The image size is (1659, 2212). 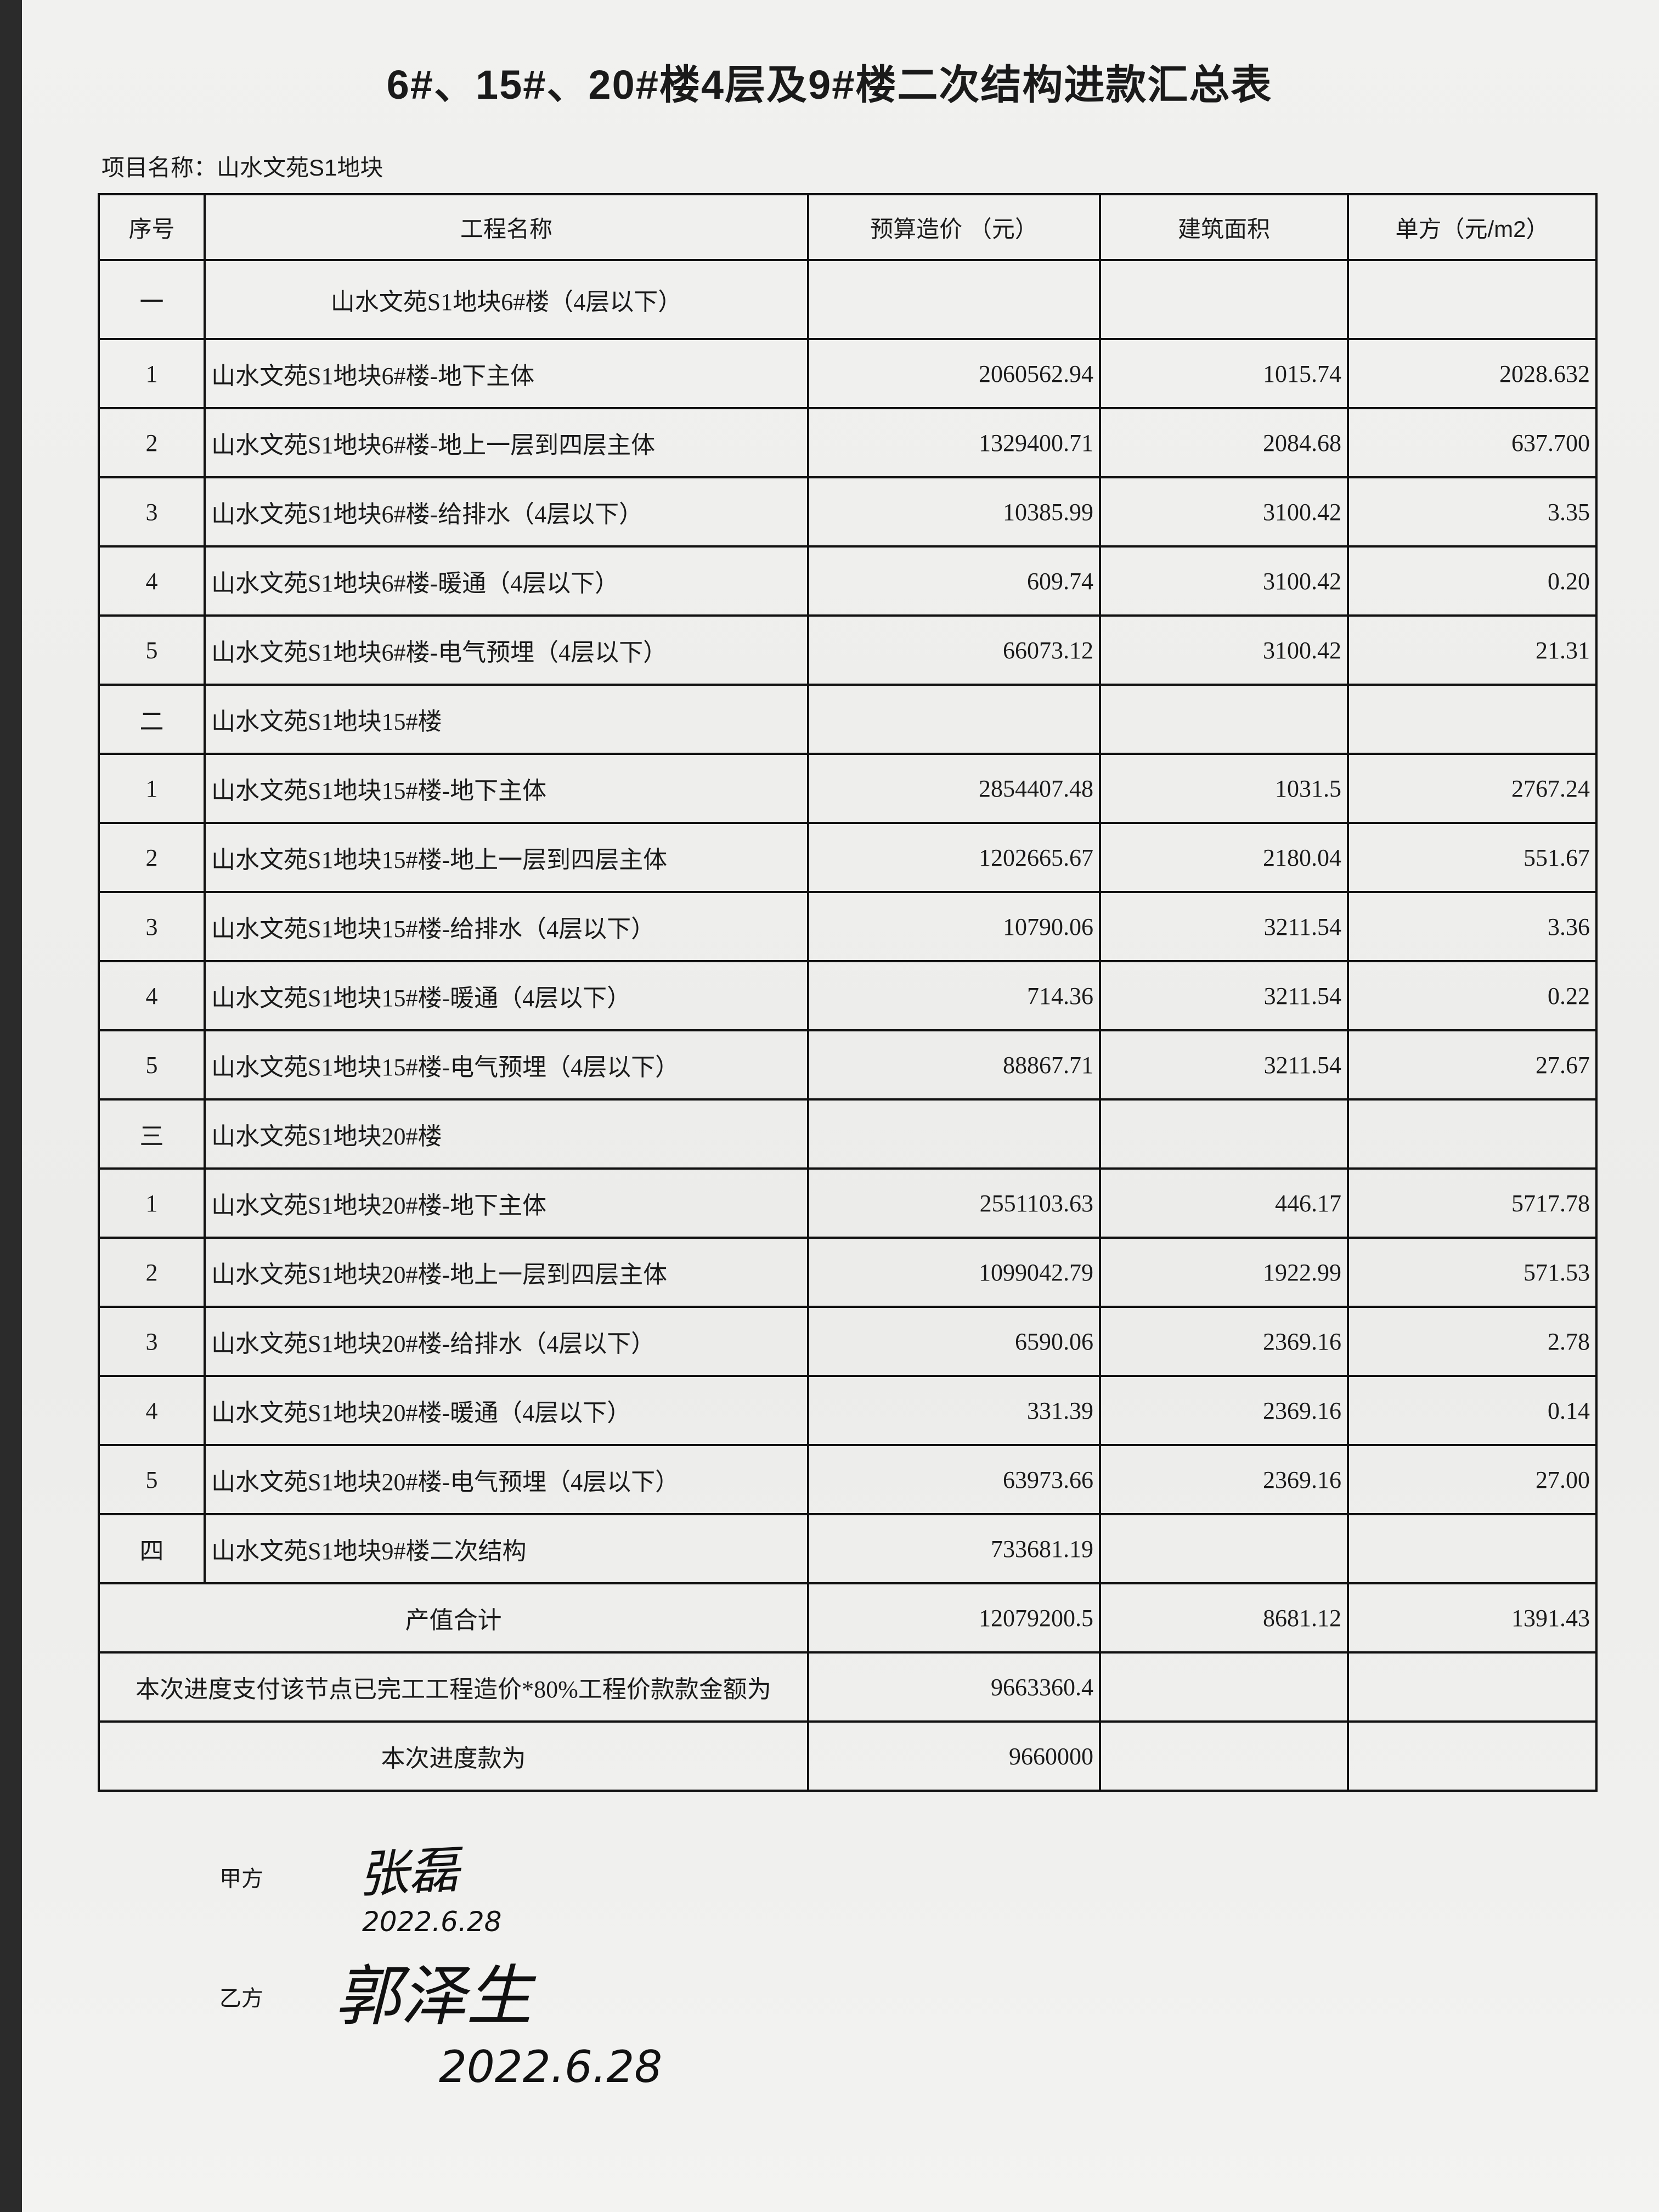 I want to click on project-item-name: 山水文苑S1地块9#楼二次结构, so click(x=507, y=1548).